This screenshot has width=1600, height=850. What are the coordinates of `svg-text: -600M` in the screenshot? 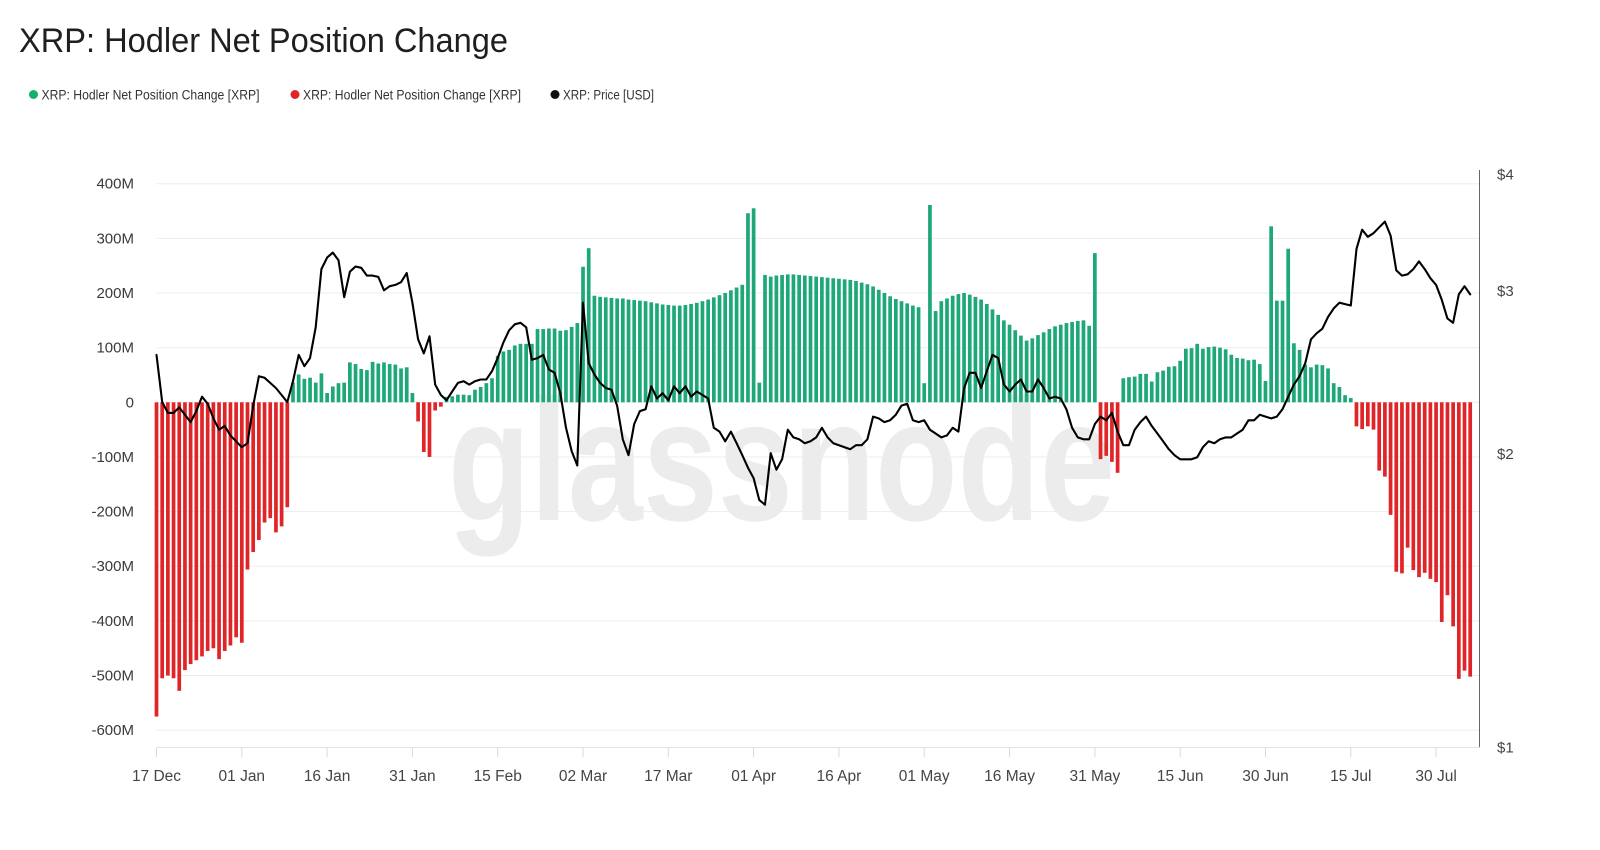 It's located at (112, 730).